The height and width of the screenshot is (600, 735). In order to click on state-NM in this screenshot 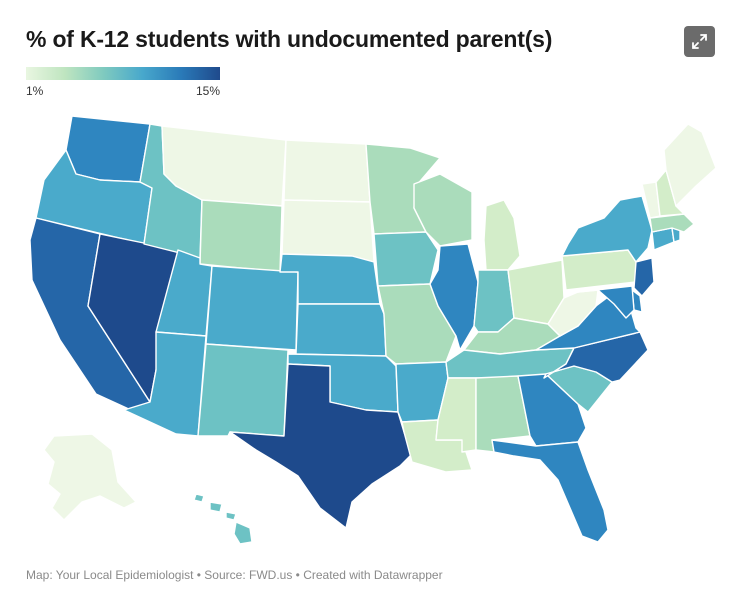, I will do `click(243, 390)`.